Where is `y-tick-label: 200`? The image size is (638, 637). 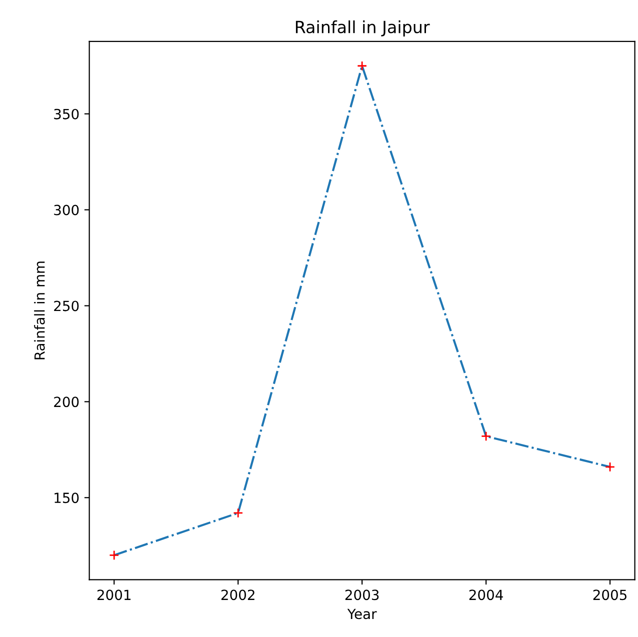
y-tick-label: 200 is located at coordinates (66, 402).